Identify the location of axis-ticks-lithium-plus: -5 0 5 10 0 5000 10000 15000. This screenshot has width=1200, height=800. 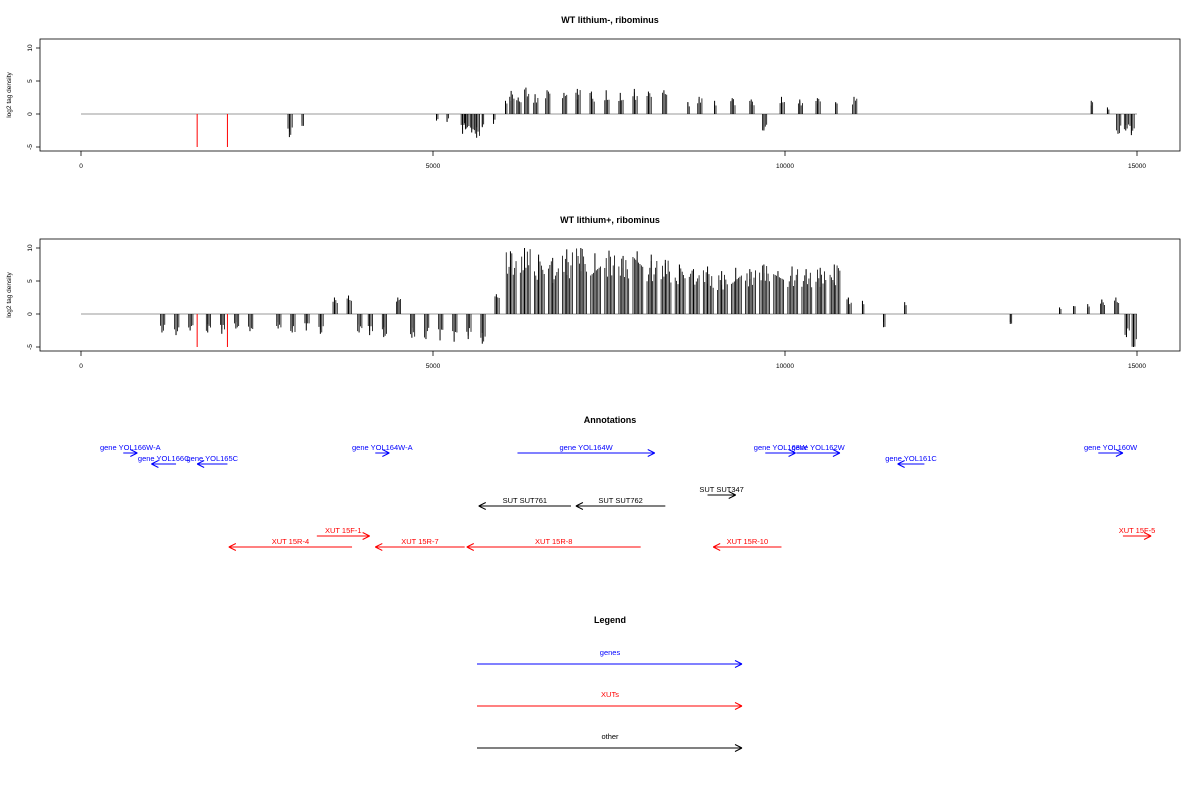
(586, 307).